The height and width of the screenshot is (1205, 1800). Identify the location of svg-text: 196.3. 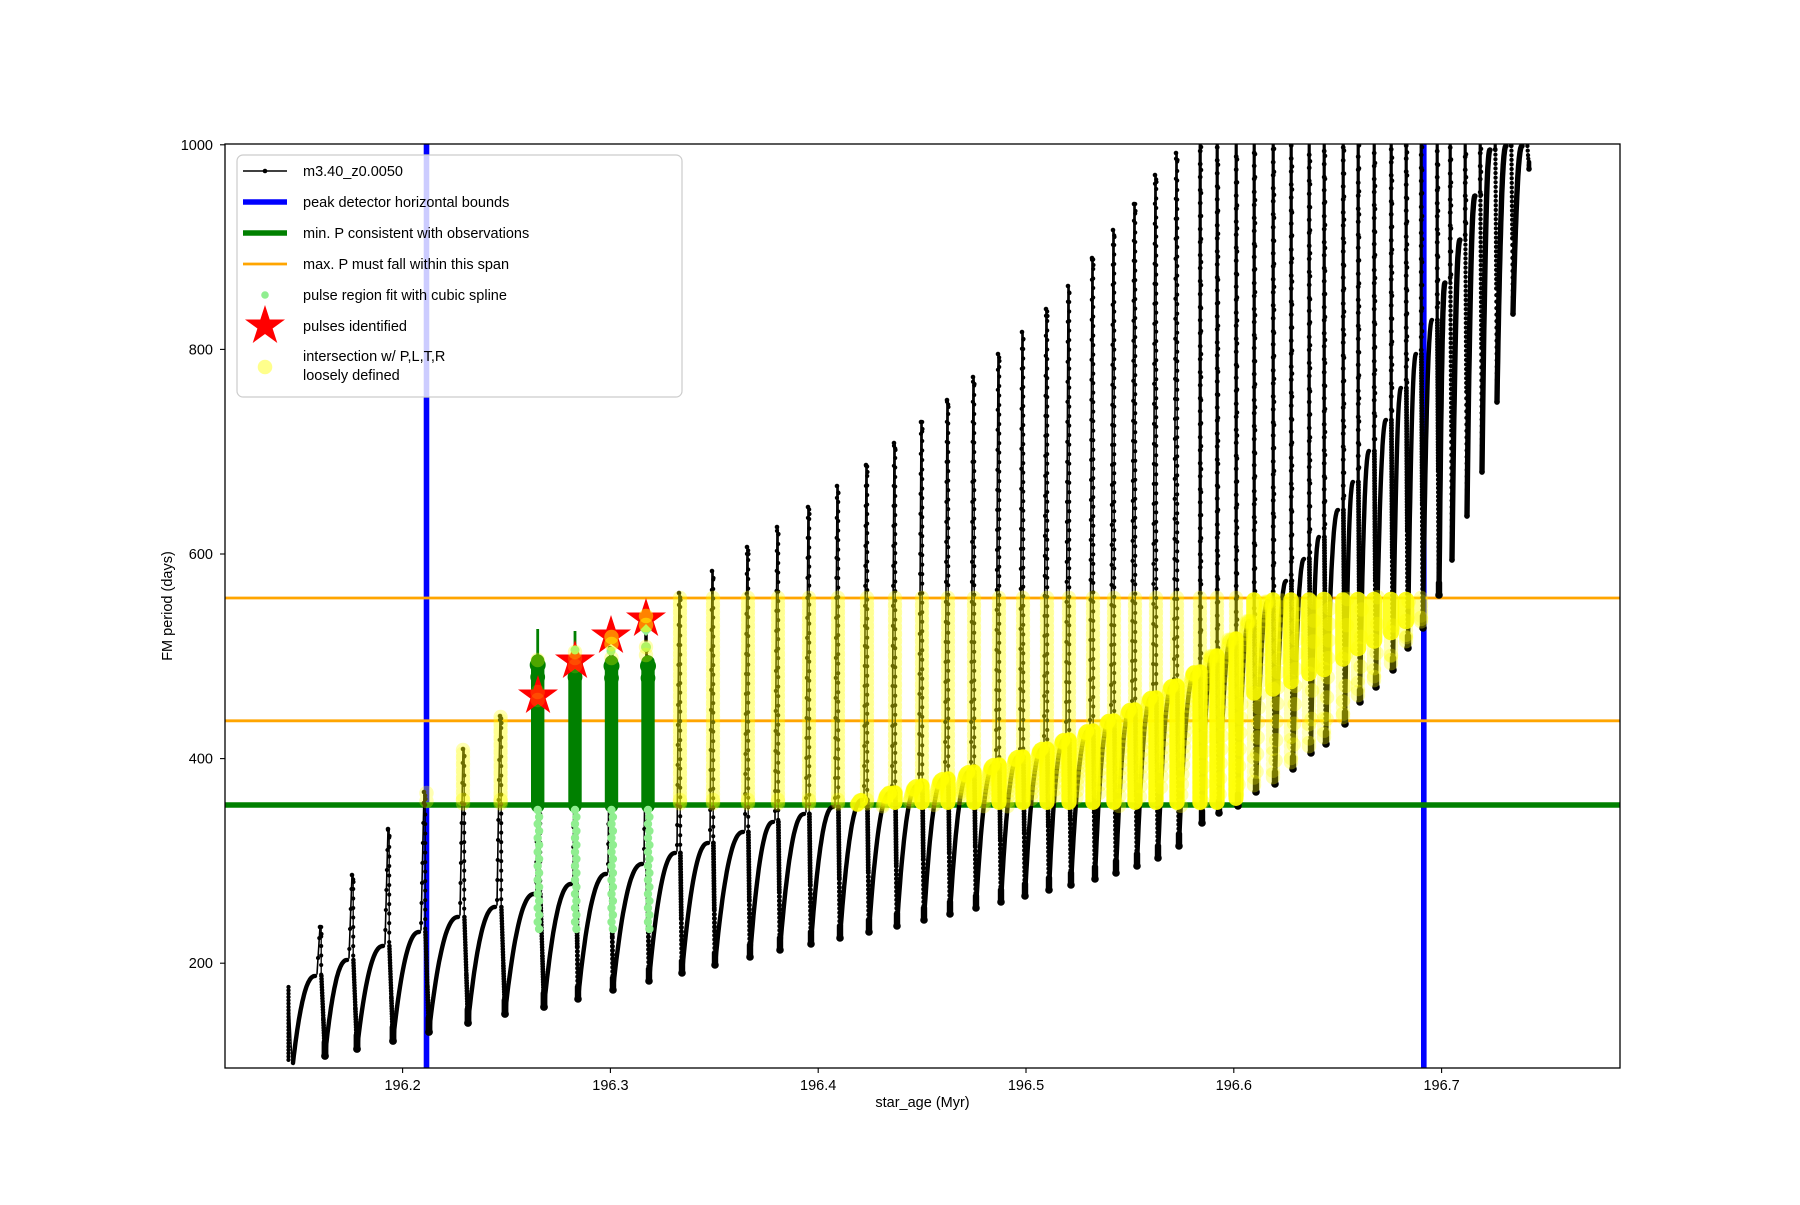
(610, 1086).